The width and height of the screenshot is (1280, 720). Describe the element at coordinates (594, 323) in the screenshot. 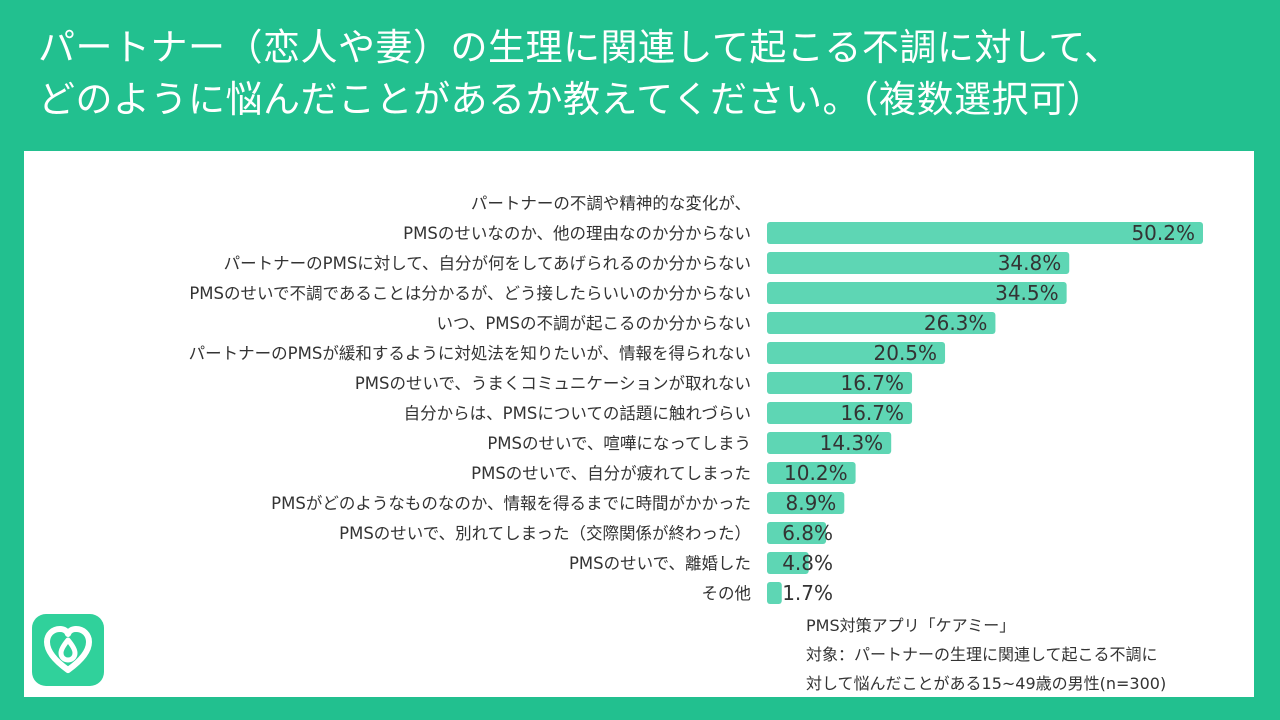

I see `category-label-3-0: いつ、PMSの不調が起こるのか分からない` at that location.